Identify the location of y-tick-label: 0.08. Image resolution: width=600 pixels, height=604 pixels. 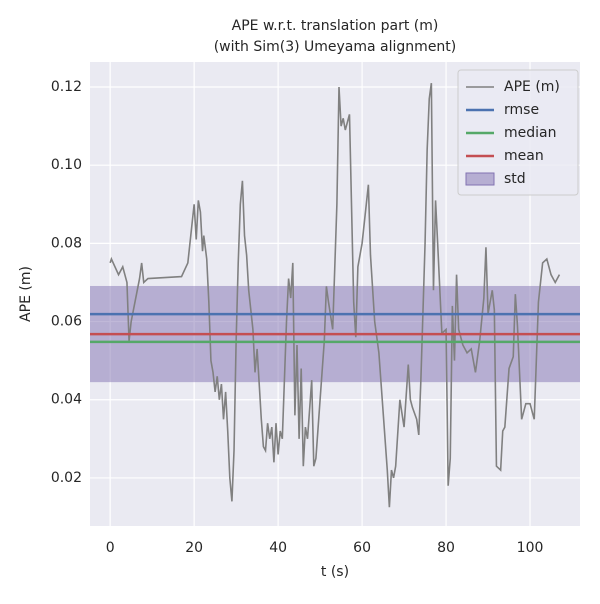
(66, 243).